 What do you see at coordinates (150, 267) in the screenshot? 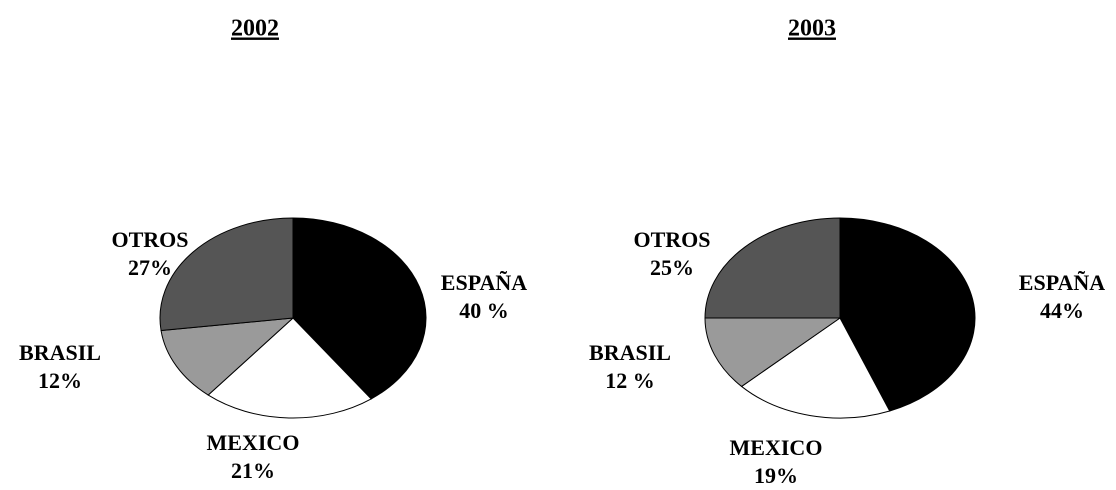
I see `slice-value: 27%` at bounding box center [150, 267].